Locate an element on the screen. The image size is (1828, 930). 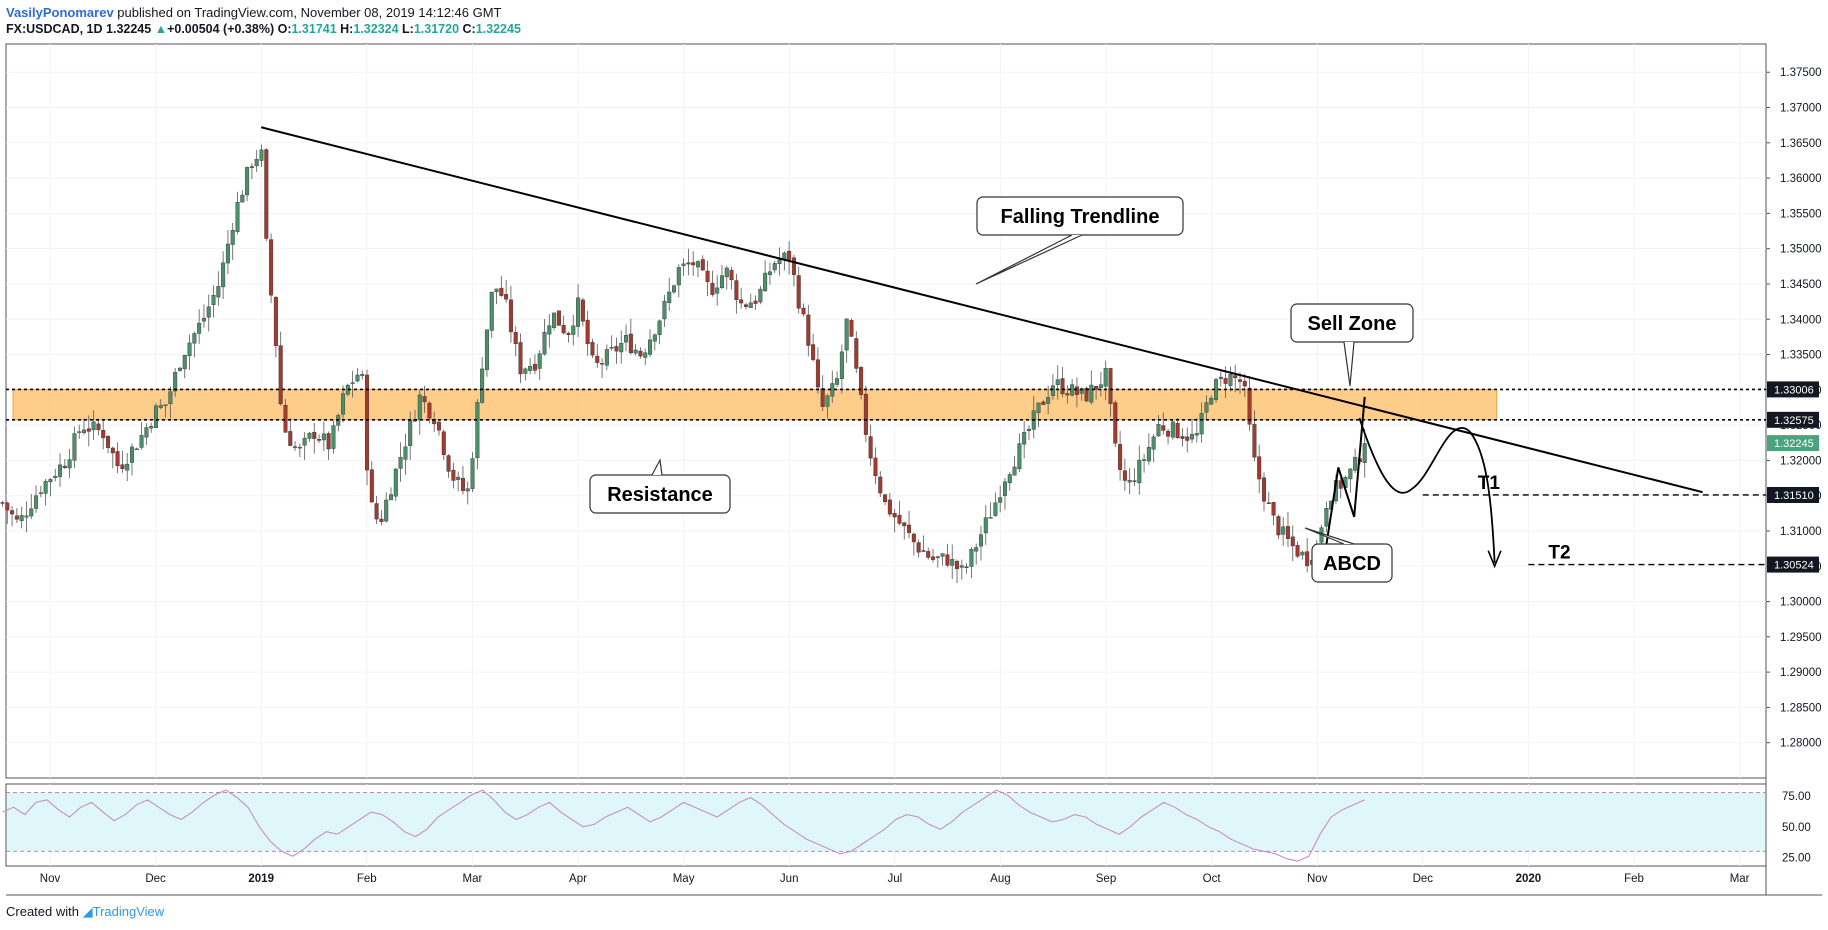
sell-zone-callout-text: Sell Zone is located at coordinates (1352, 324).